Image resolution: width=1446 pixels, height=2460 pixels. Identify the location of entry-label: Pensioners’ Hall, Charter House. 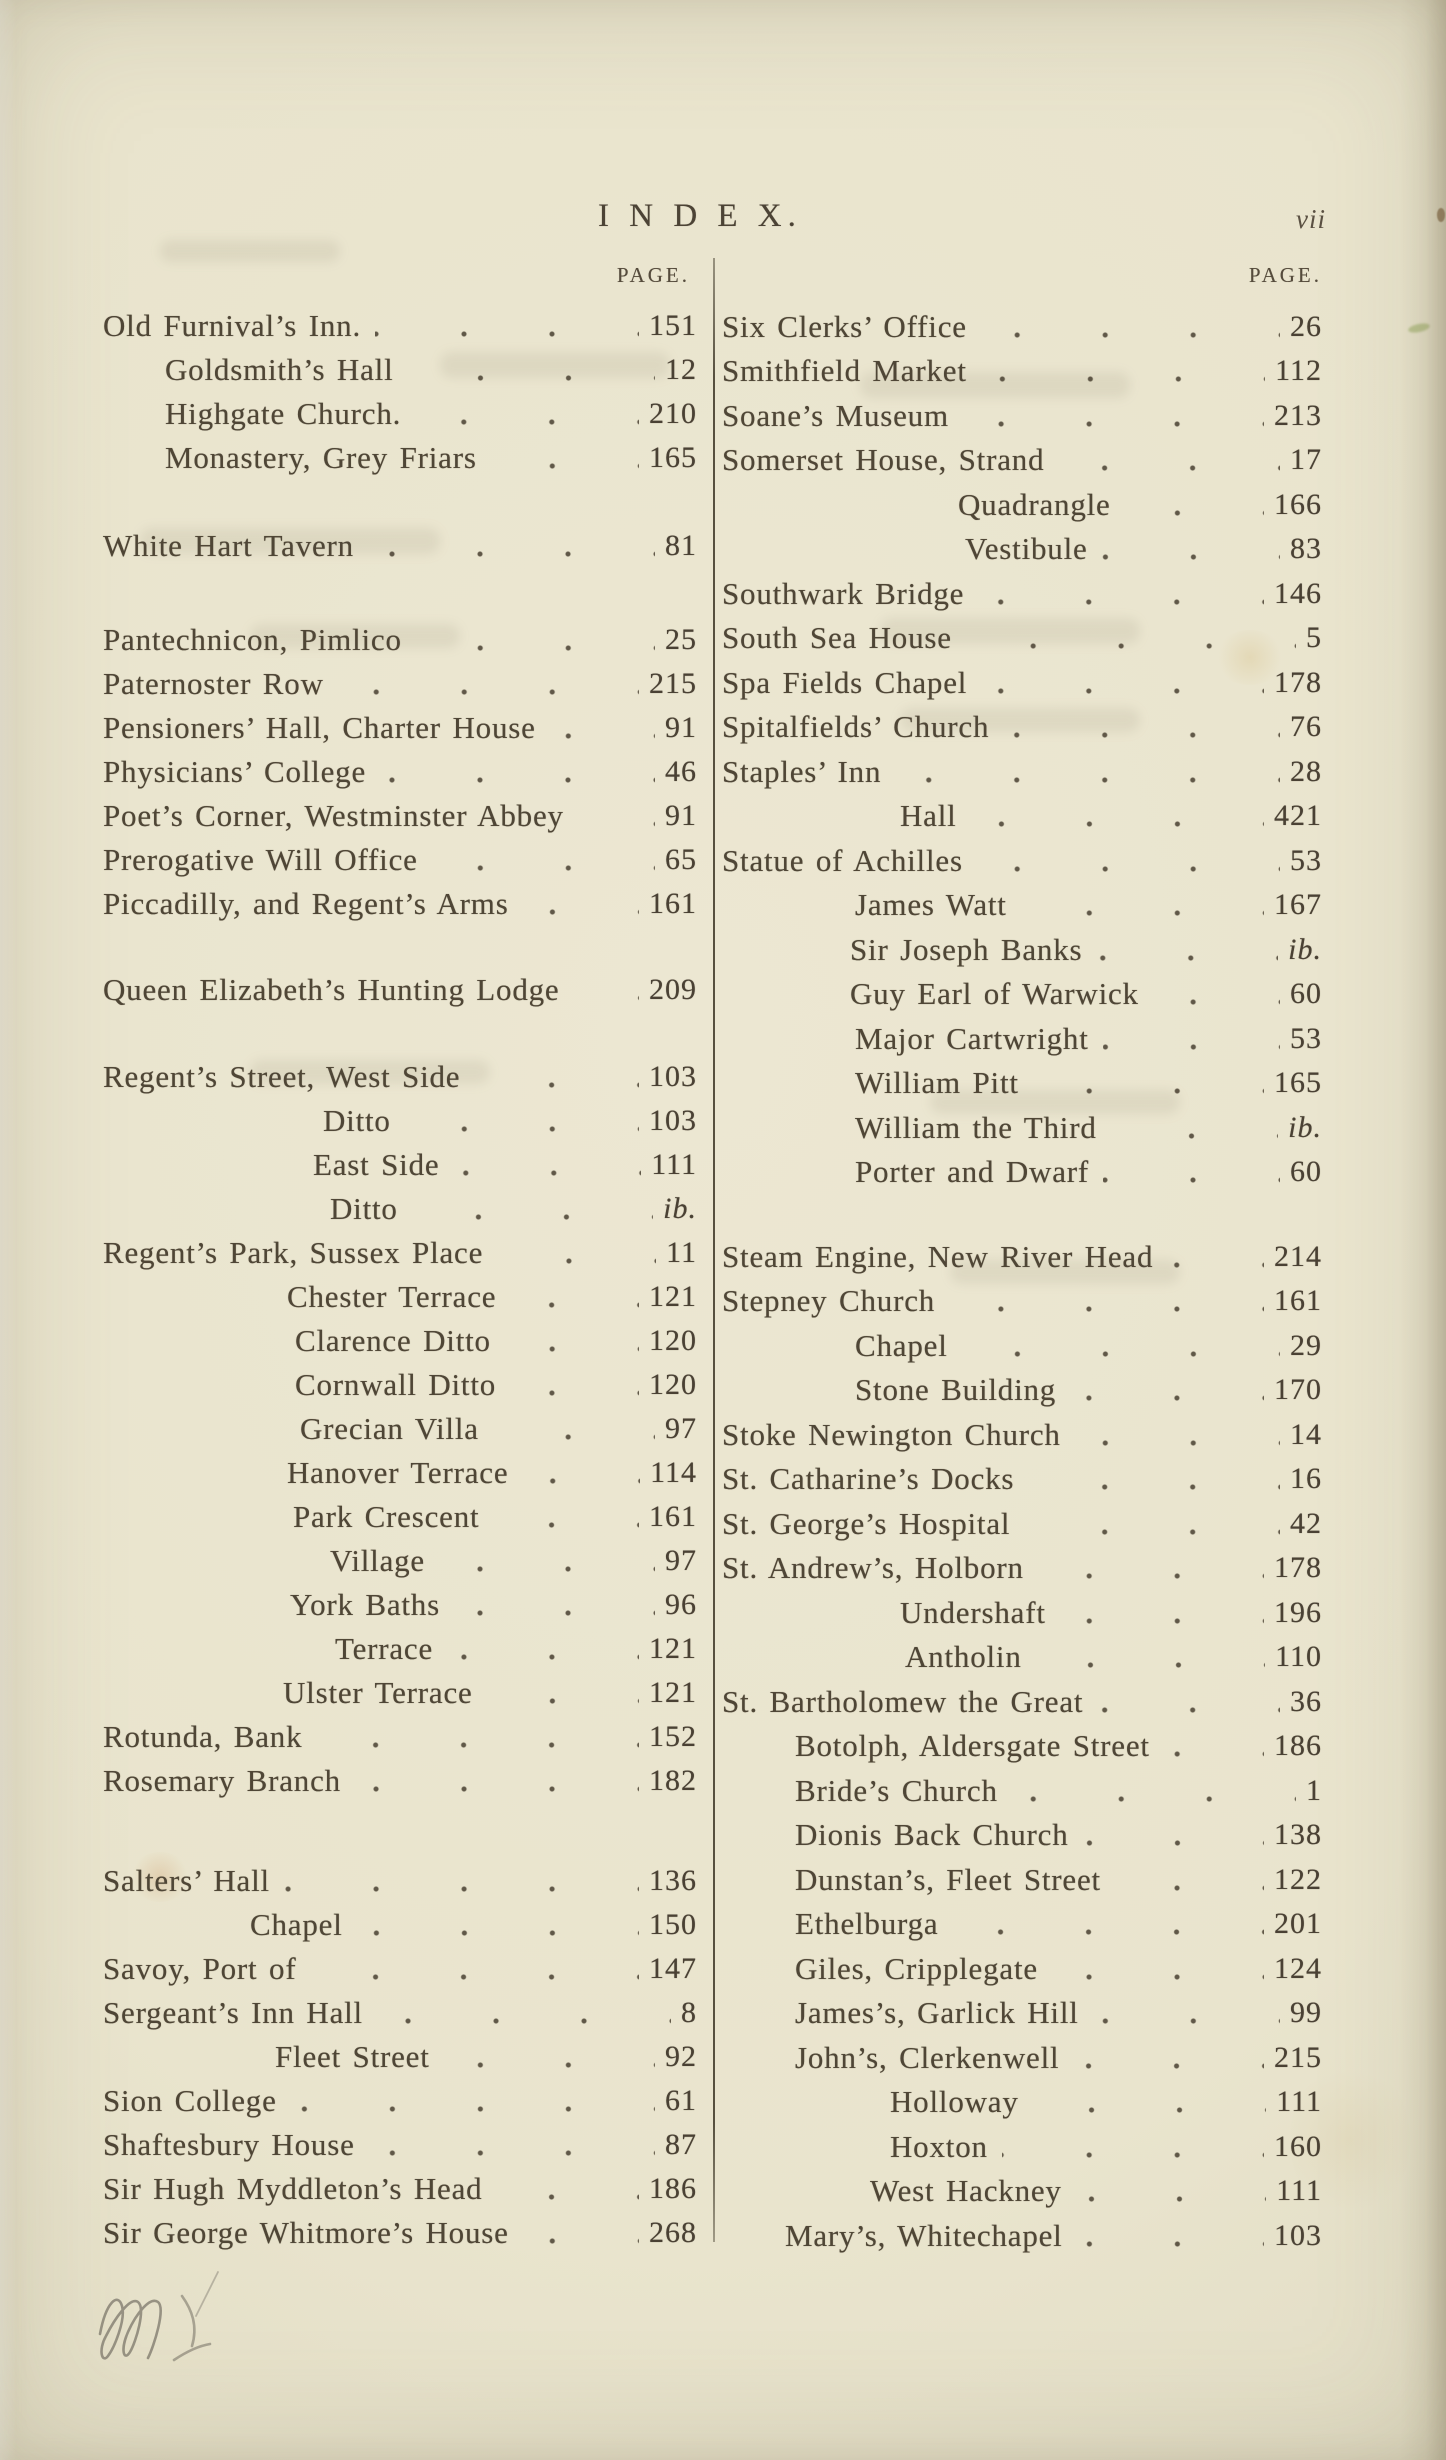
(319, 727).